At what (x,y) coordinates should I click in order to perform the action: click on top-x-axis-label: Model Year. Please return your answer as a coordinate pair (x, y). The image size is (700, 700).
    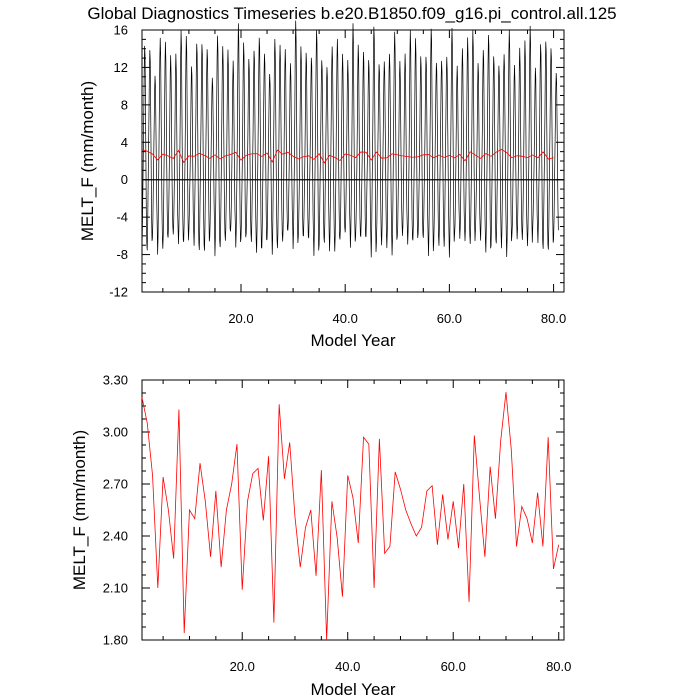
    Looking at the image, I should click on (352, 340).